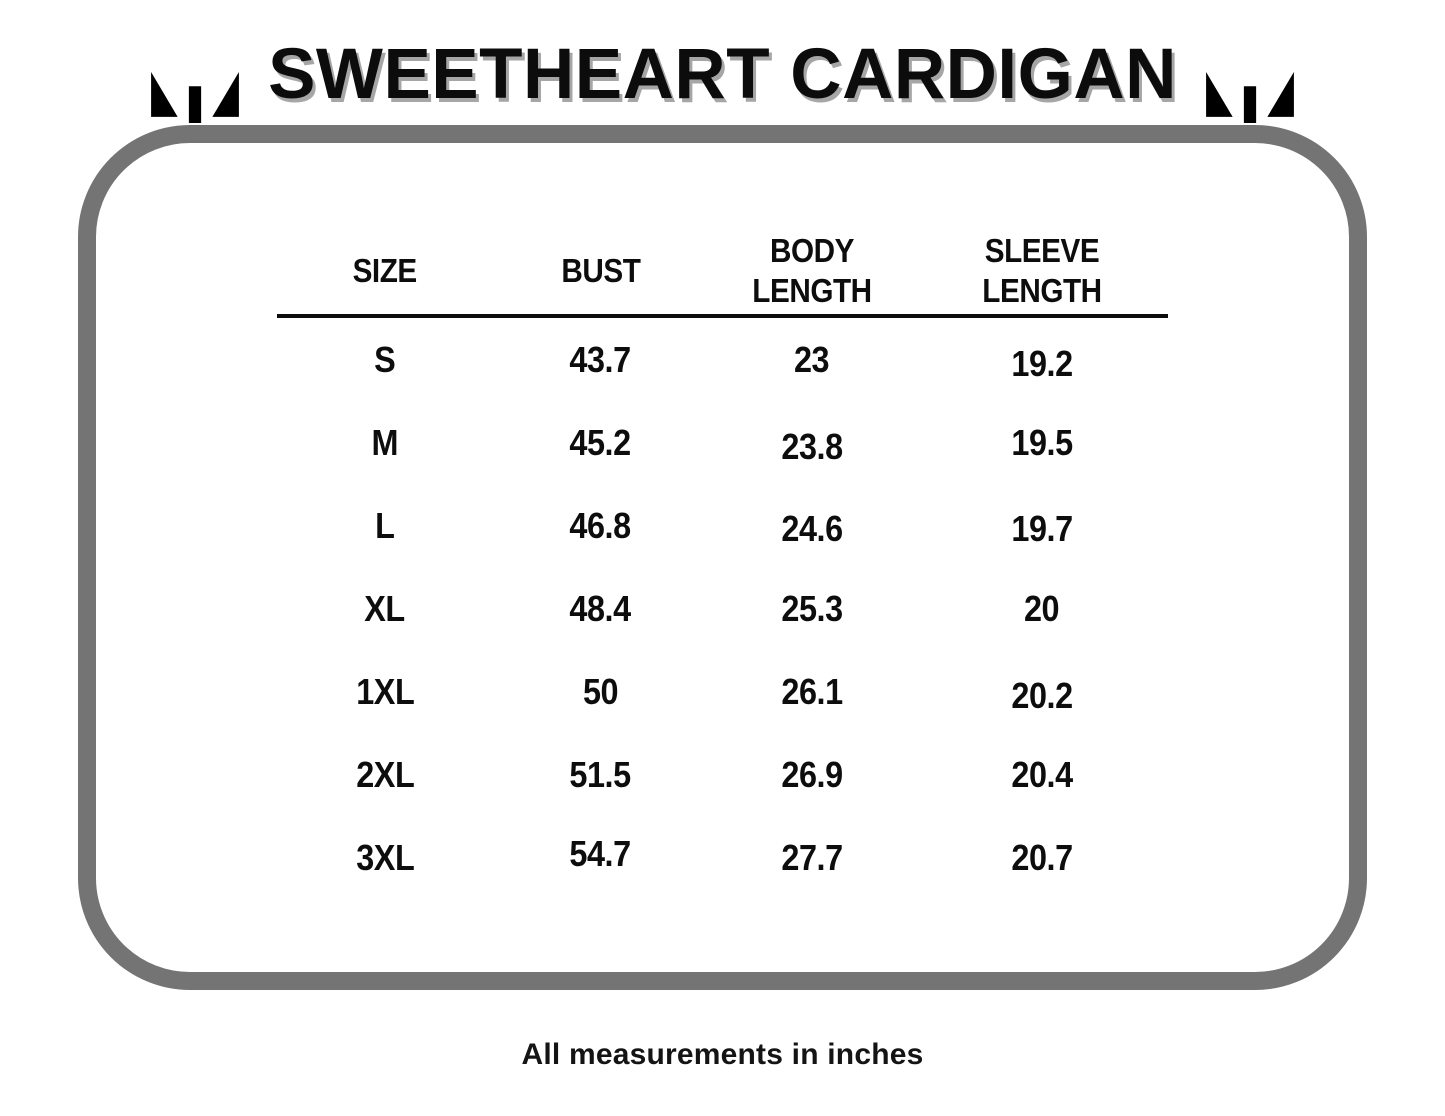  Describe the element at coordinates (722, 316) in the screenshot. I see `header-divider-line` at that location.